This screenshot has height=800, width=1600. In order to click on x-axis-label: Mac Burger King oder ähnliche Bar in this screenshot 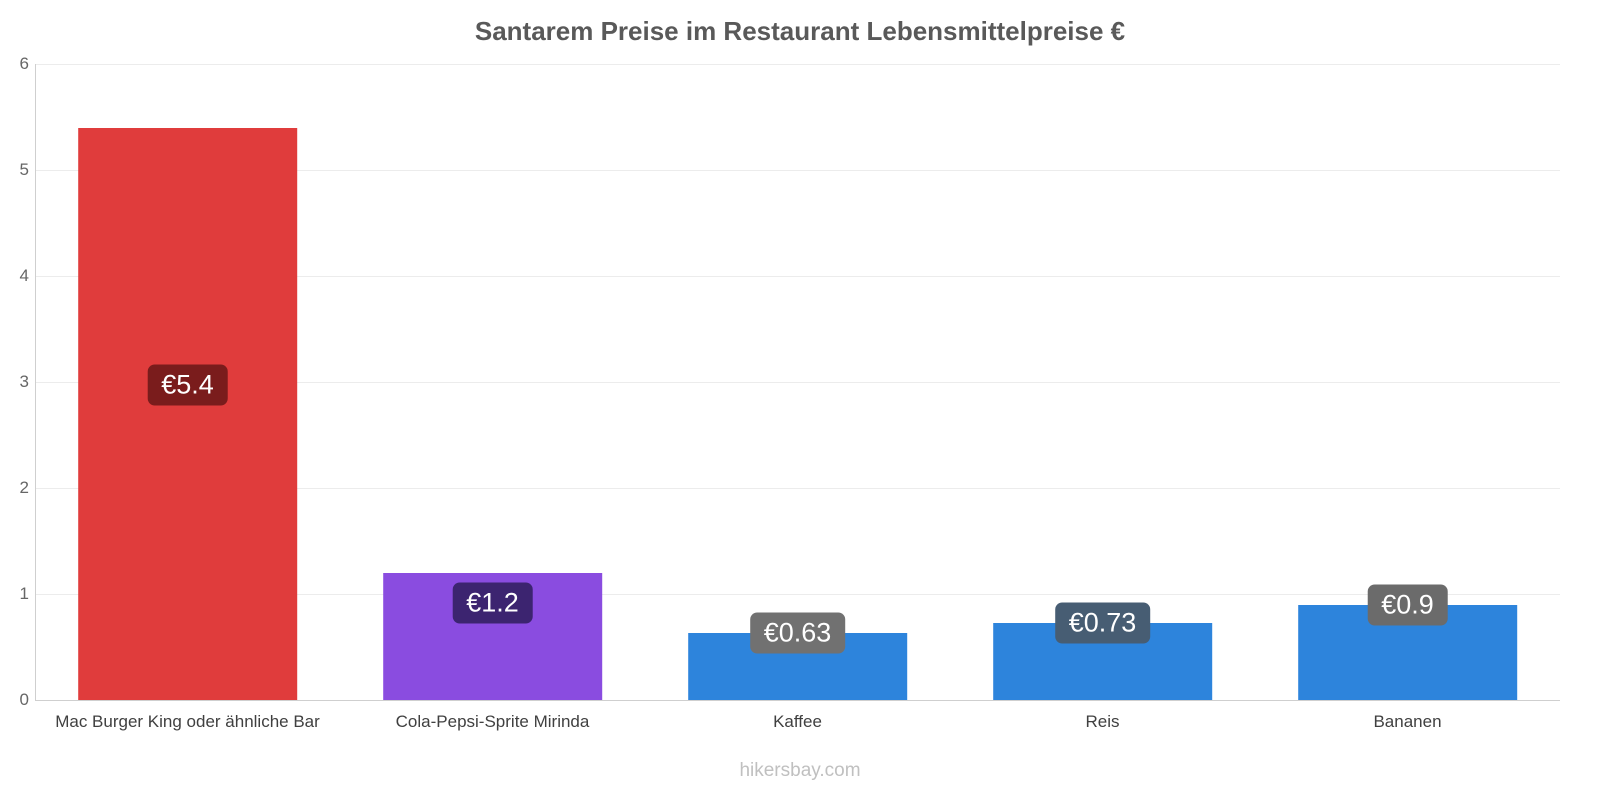, I will do `click(187, 721)`.